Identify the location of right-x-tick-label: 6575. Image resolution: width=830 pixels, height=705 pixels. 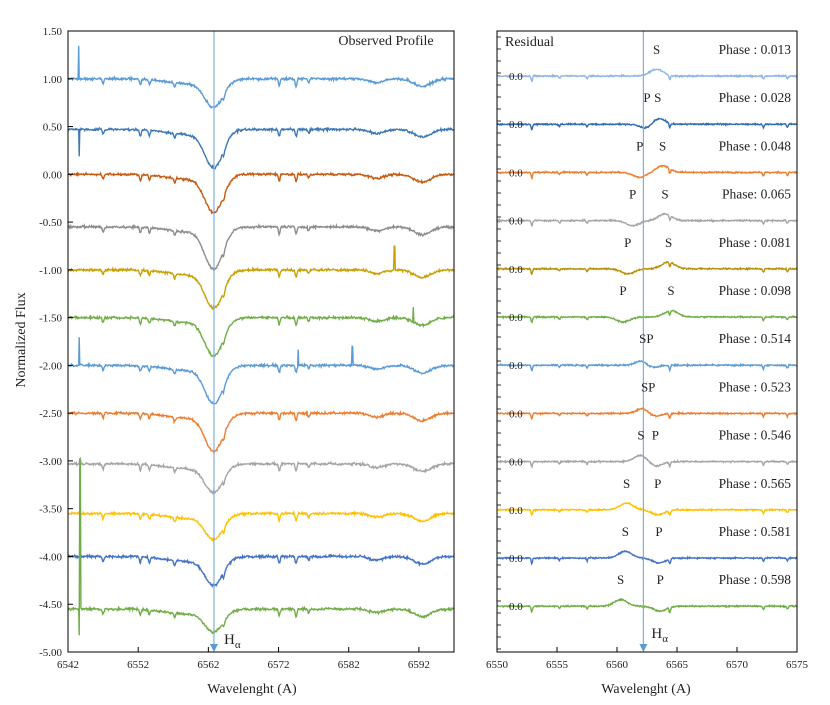
(797, 665).